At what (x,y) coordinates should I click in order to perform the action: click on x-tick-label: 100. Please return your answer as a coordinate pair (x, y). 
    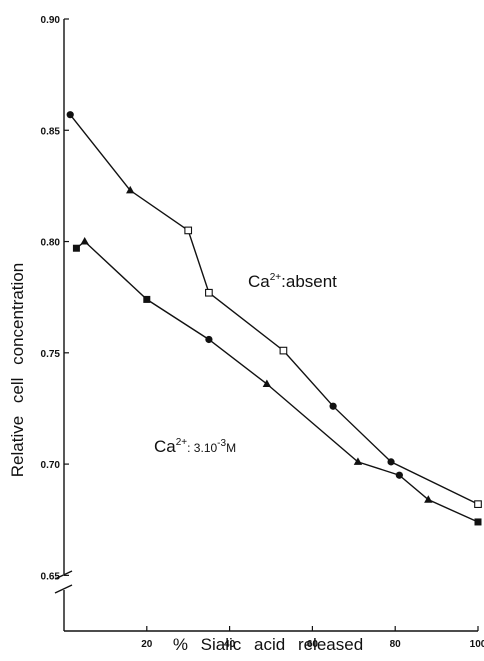
    Looking at the image, I should click on (477, 644).